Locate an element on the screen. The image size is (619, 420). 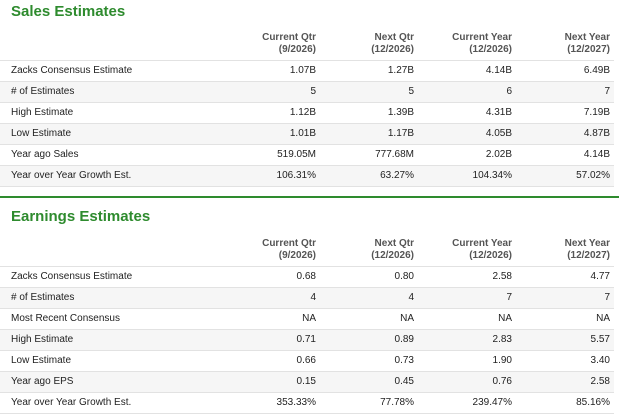
row-label: Year ago Sales is located at coordinates (97, 155).